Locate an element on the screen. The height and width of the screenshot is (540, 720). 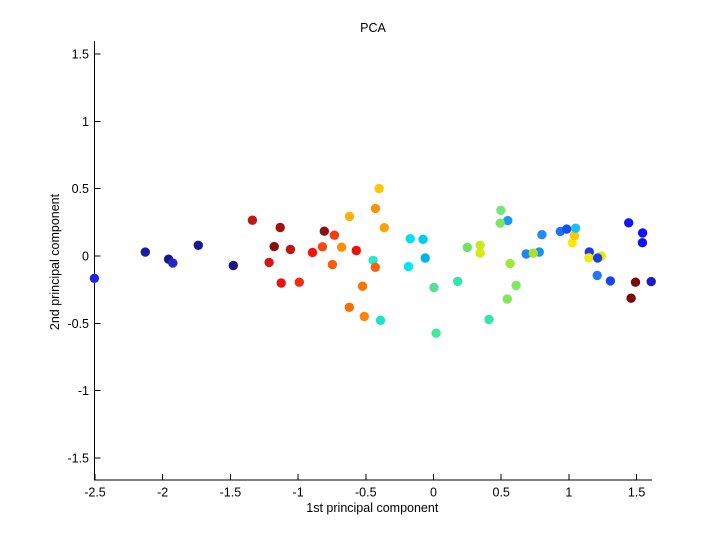
svg-text: -2.5 is located at coordinates (95, 493).